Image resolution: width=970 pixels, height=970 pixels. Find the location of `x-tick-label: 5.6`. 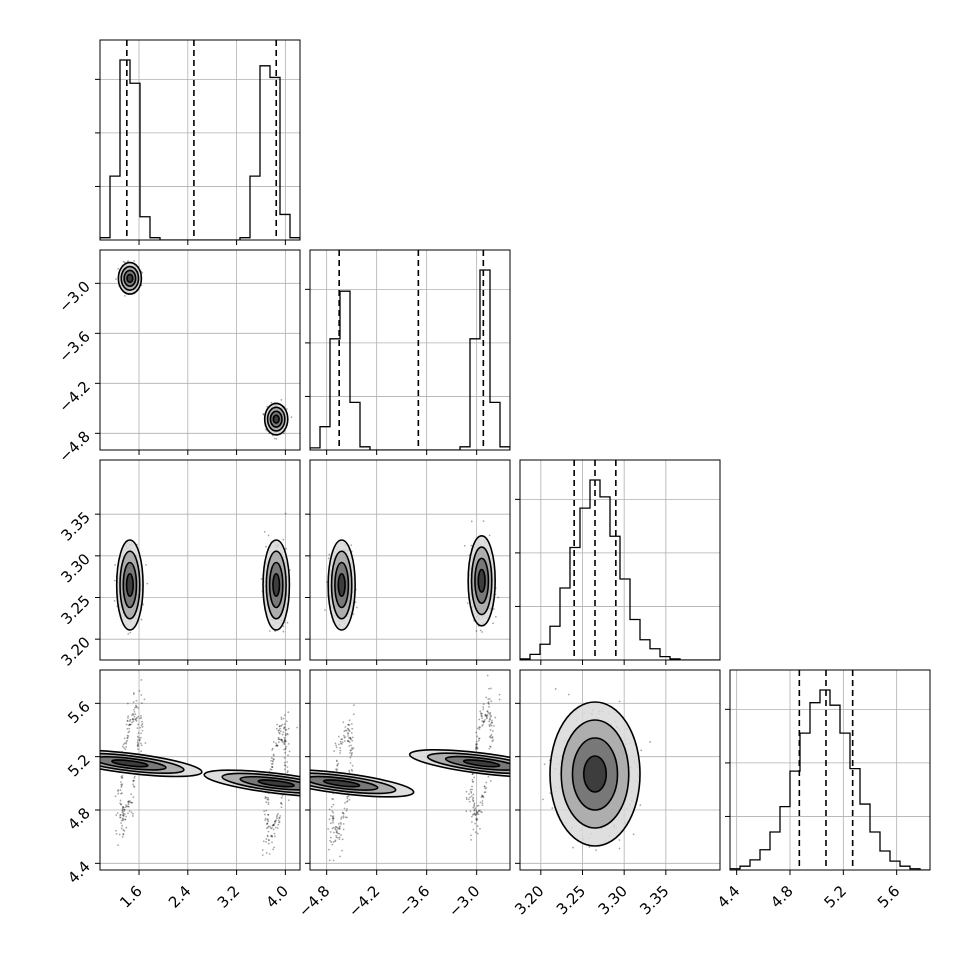

x-tick-label: 5.6 is located at coordinates (889, 897).